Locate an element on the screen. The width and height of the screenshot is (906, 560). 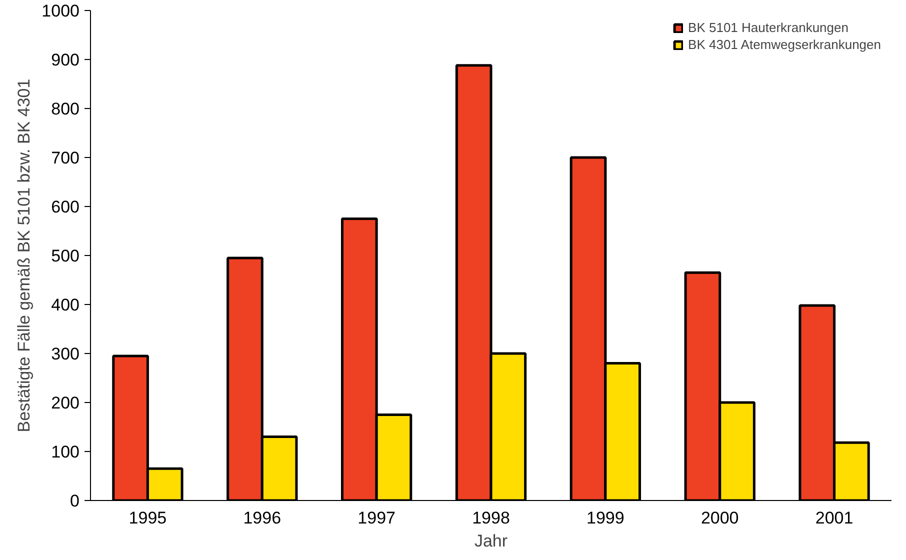
y-tick-label: 600 is located at coordinates (65, 207).